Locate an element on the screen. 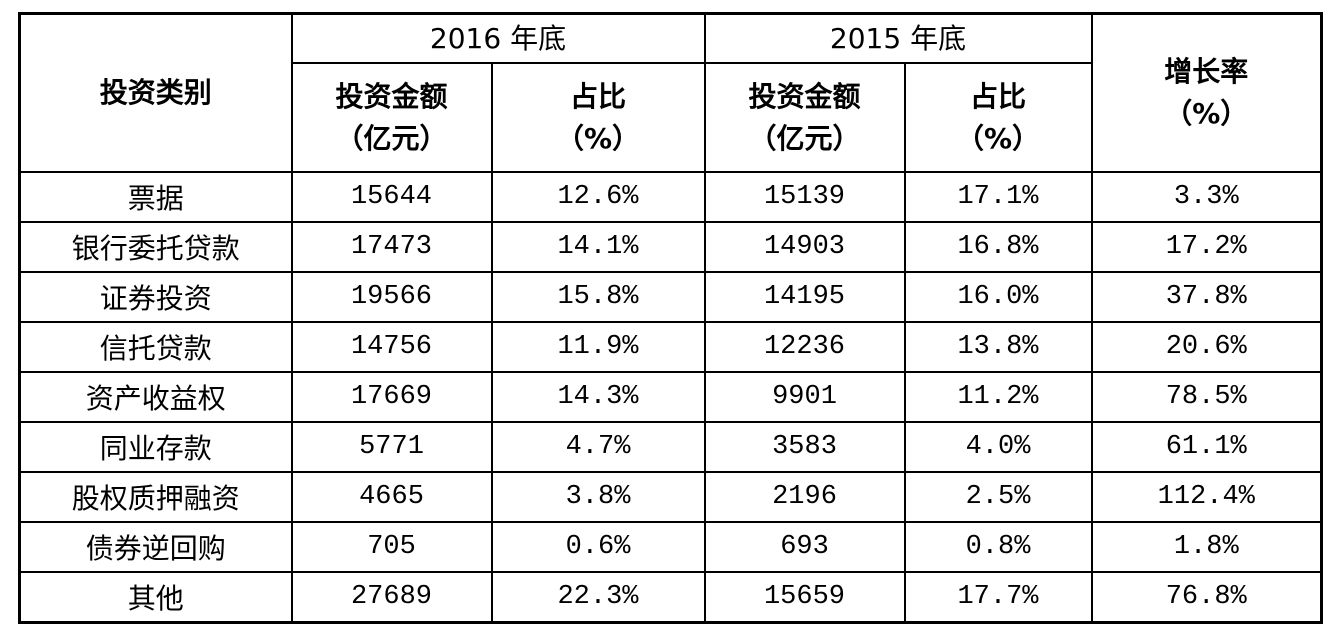 This screenshot has height=640, width=1336. value-cell: 17.7% is located at coordinates (998, 597).